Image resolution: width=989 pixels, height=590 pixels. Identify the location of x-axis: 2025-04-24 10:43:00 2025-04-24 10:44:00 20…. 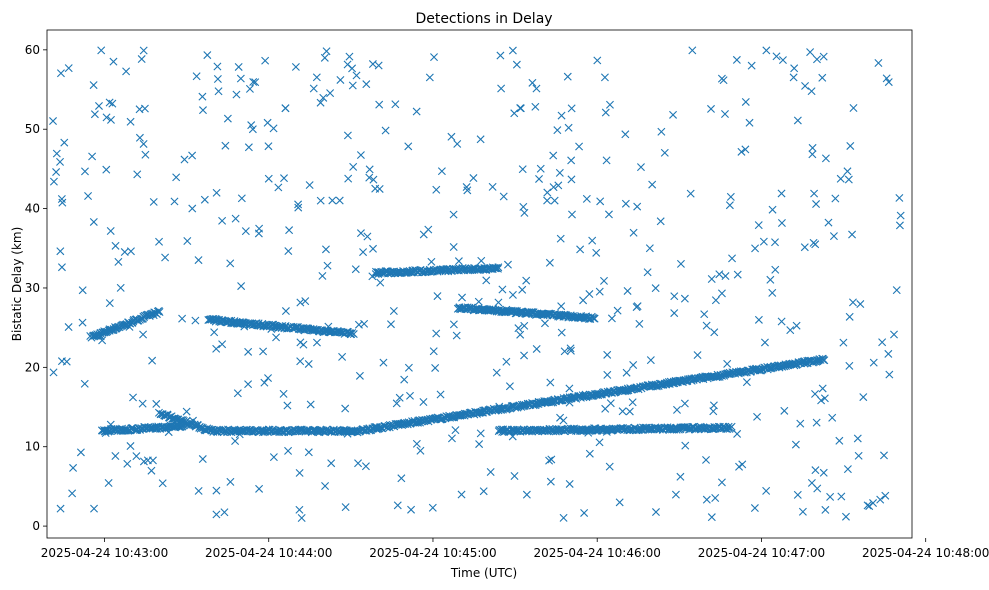
(515, 549).